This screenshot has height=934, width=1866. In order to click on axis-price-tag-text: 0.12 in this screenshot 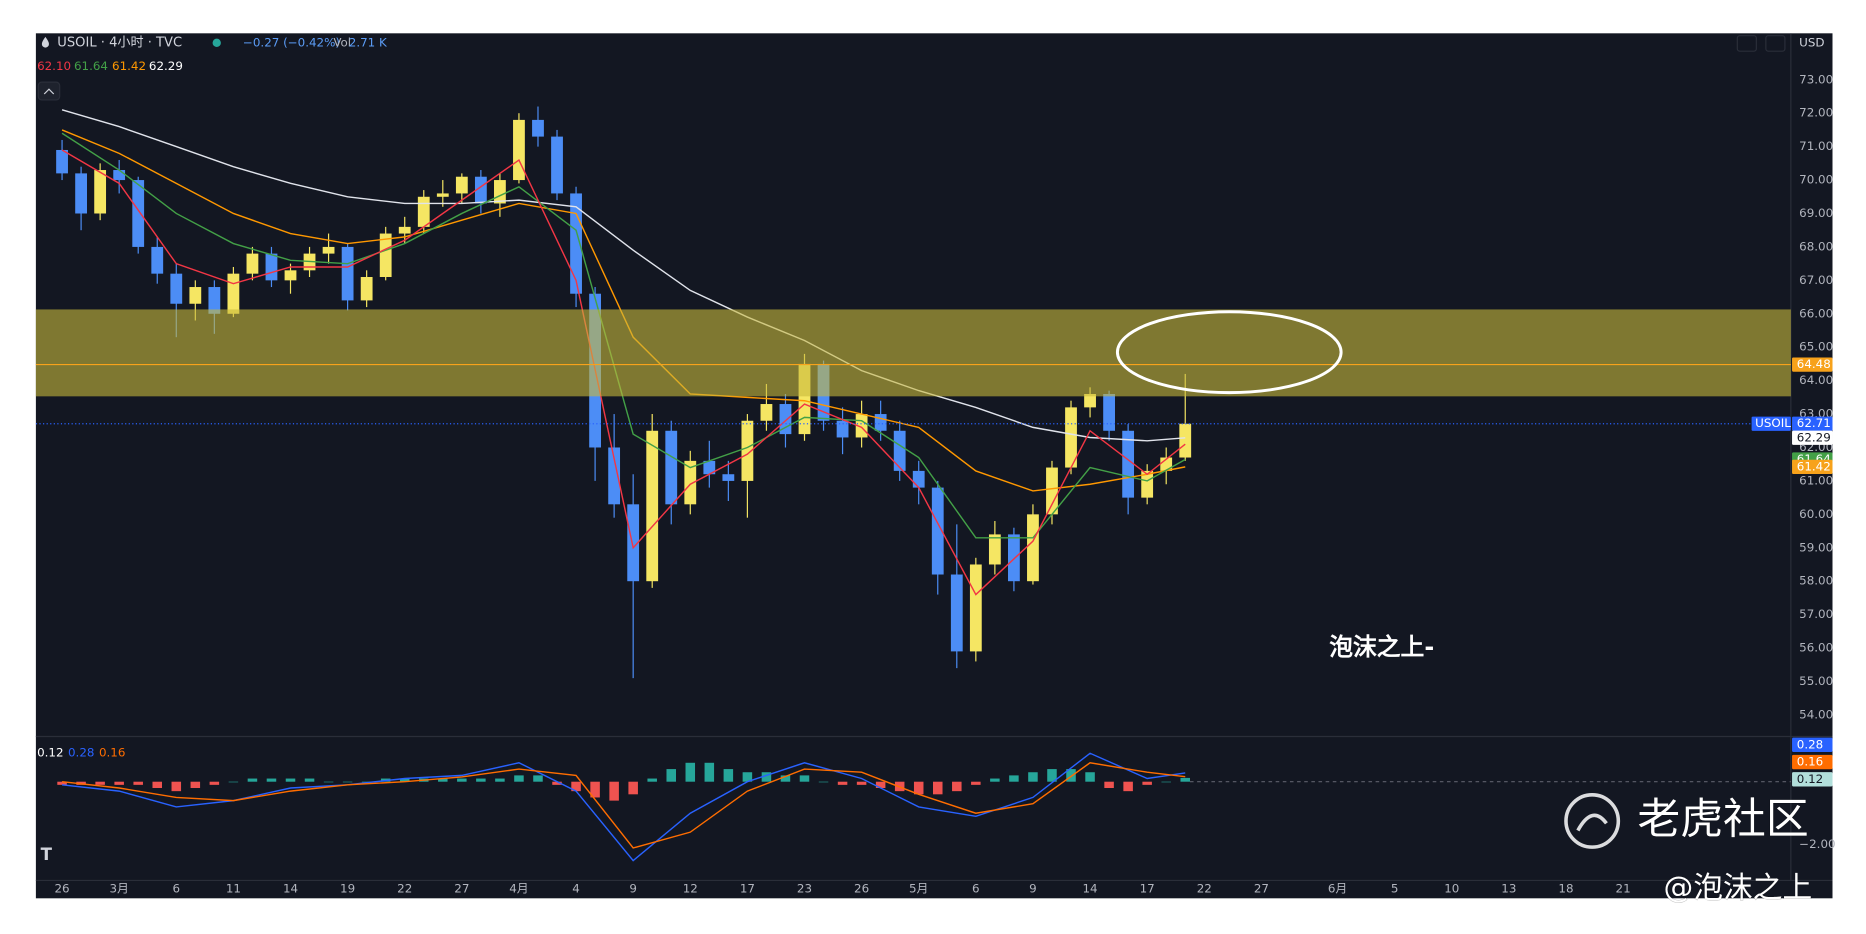, I will do `click(1810, 779)`.